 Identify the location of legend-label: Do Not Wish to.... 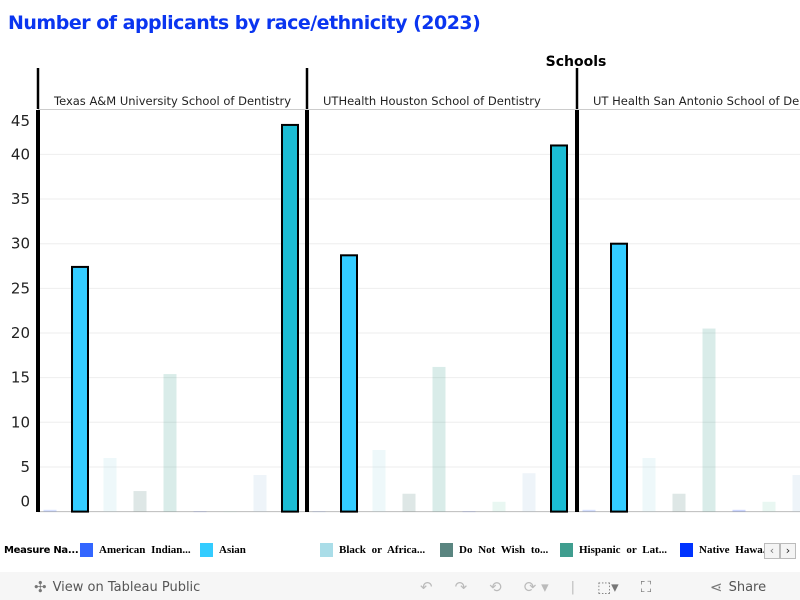
(504, 550).